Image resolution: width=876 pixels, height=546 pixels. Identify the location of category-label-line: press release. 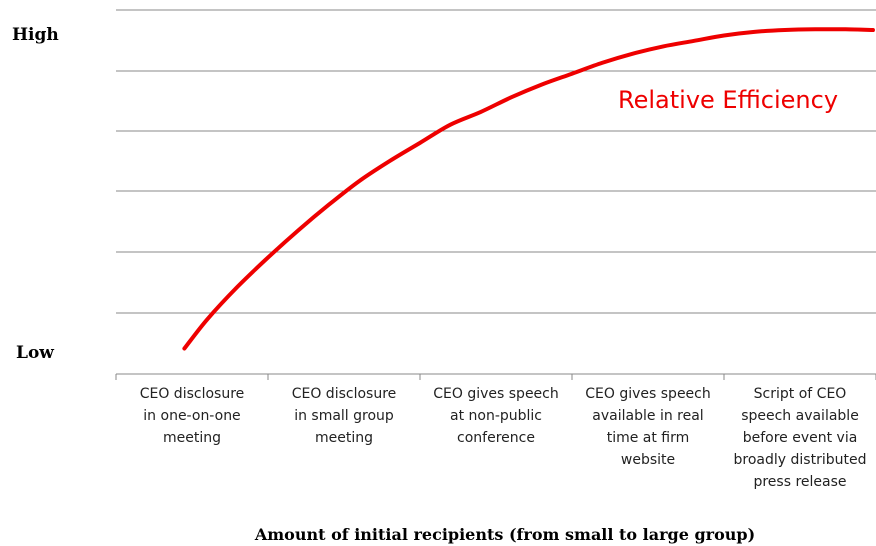
(799, 482).